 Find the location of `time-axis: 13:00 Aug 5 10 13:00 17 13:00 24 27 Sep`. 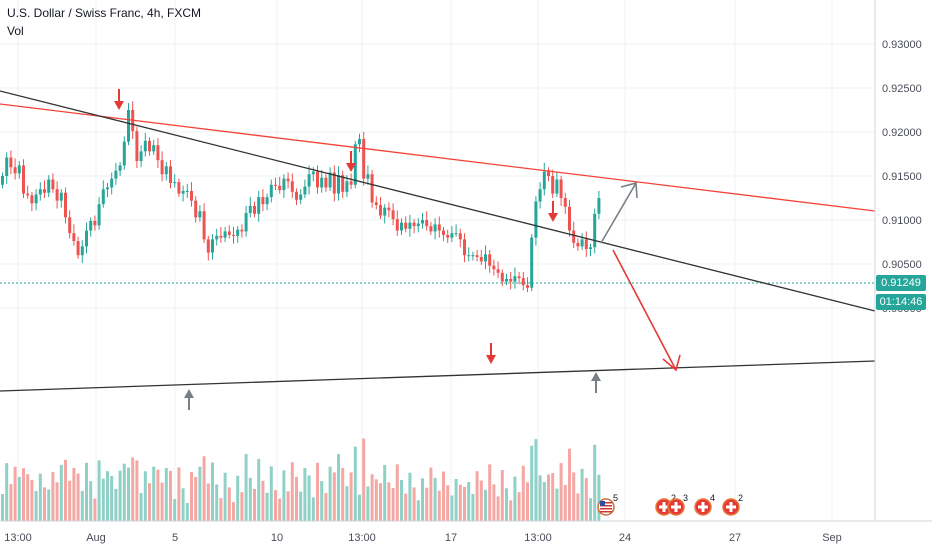

time-axis: 13:00 Aug 5 10 13:00 17 13:00 24 27 Sep is located at coordinates (423, 538).